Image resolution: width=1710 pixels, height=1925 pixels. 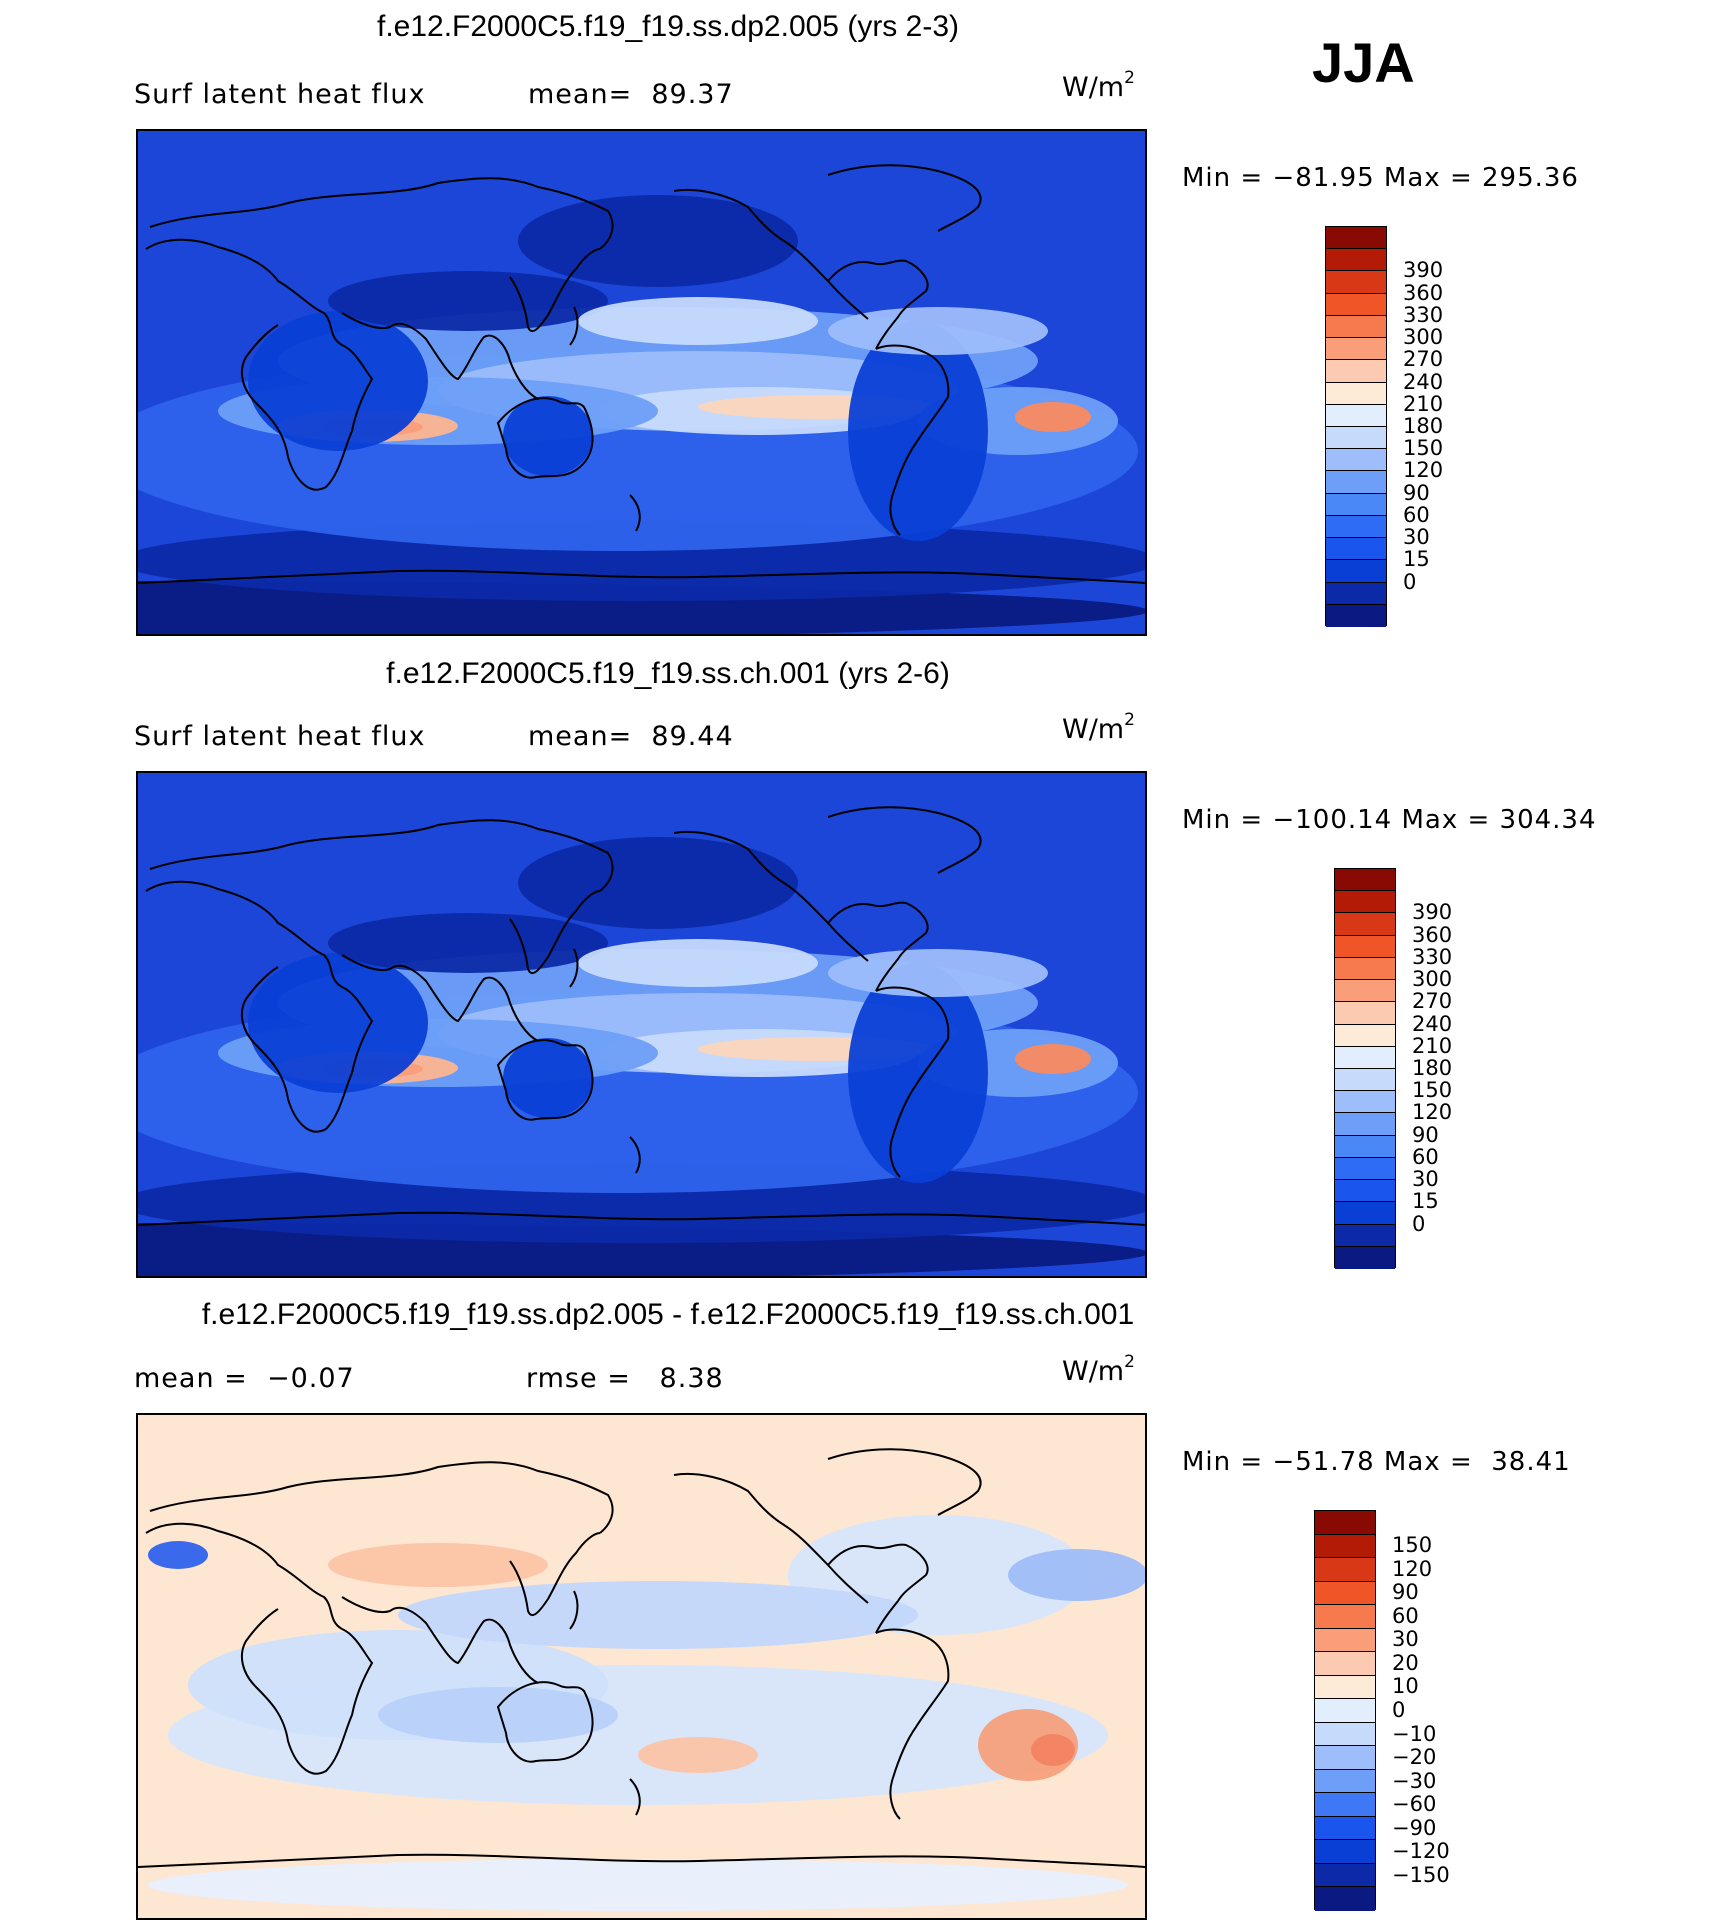 I want to click on colorbar-tick-label: 300, so click(x=1432, y=979).